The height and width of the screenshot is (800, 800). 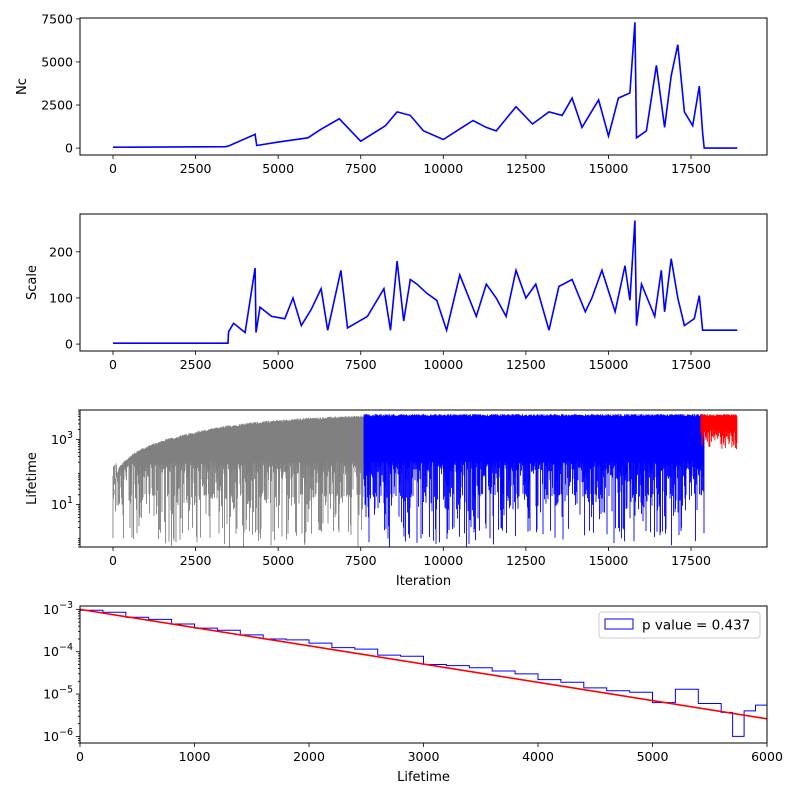 I want to click on y-axis-label: Nc, so click(x=22, y=86).